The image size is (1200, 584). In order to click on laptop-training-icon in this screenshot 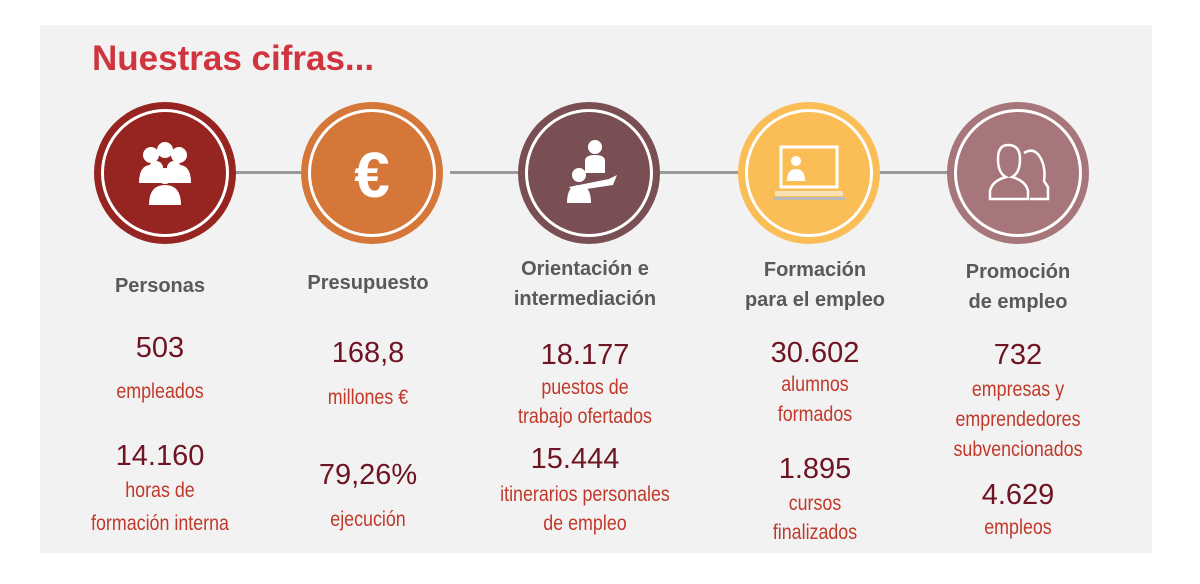, I will do `click(809, 173)`.